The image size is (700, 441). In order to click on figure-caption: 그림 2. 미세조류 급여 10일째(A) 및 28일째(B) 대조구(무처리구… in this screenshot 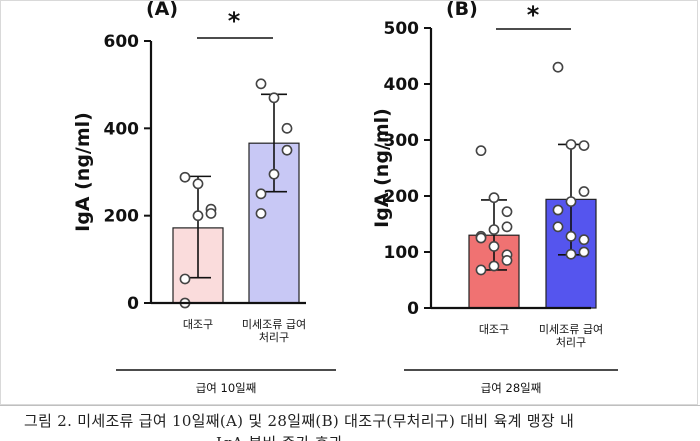, I will do `click(350, 423)`.